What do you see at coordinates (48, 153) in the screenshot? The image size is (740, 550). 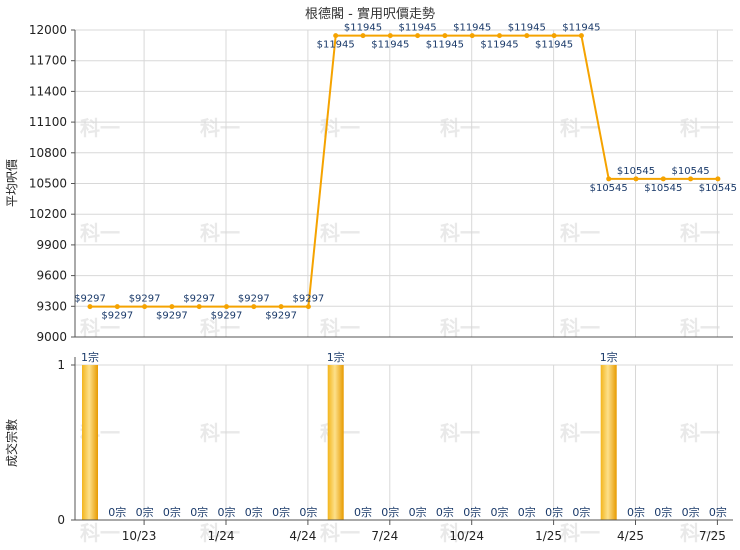 I see `price-tick-label: 10800` at bounding box center [48, 153].